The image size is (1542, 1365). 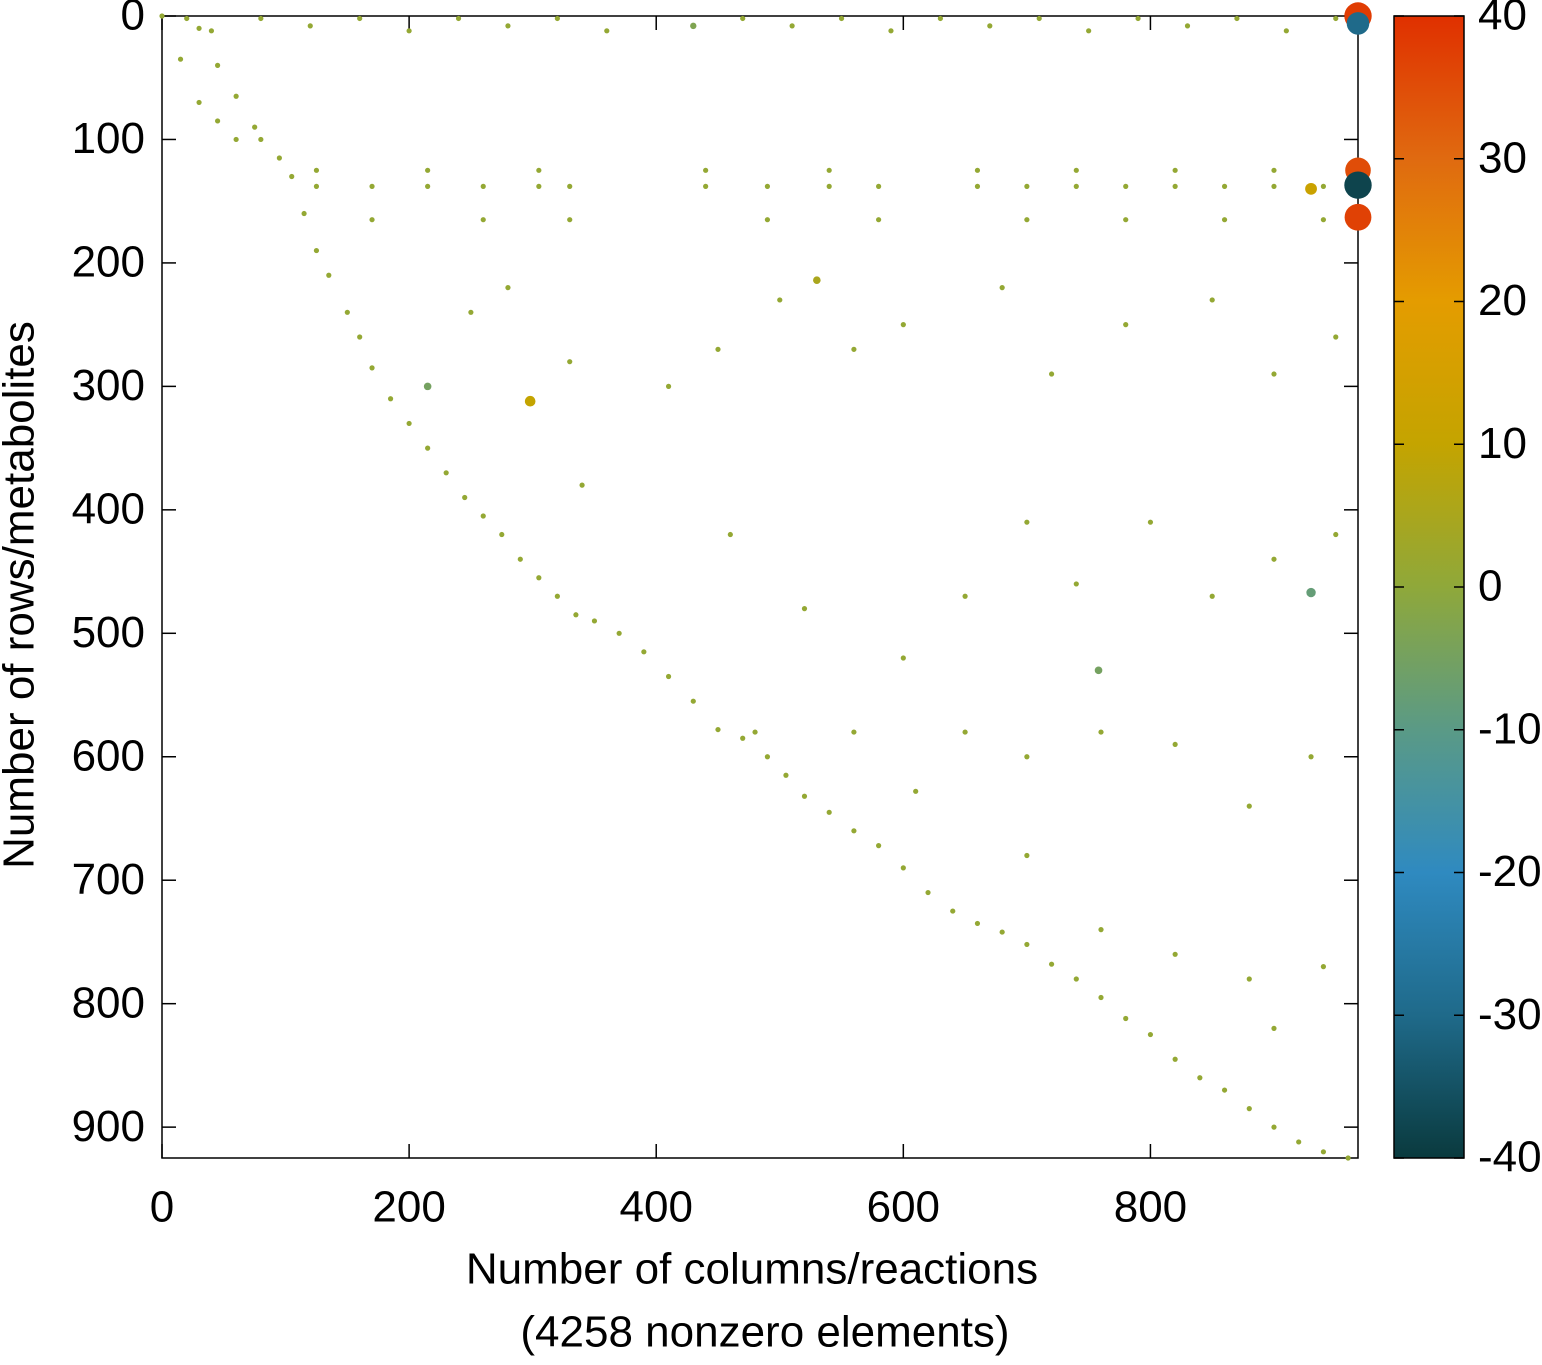 I want to click on colorbar, so click(x=1429, y=587).